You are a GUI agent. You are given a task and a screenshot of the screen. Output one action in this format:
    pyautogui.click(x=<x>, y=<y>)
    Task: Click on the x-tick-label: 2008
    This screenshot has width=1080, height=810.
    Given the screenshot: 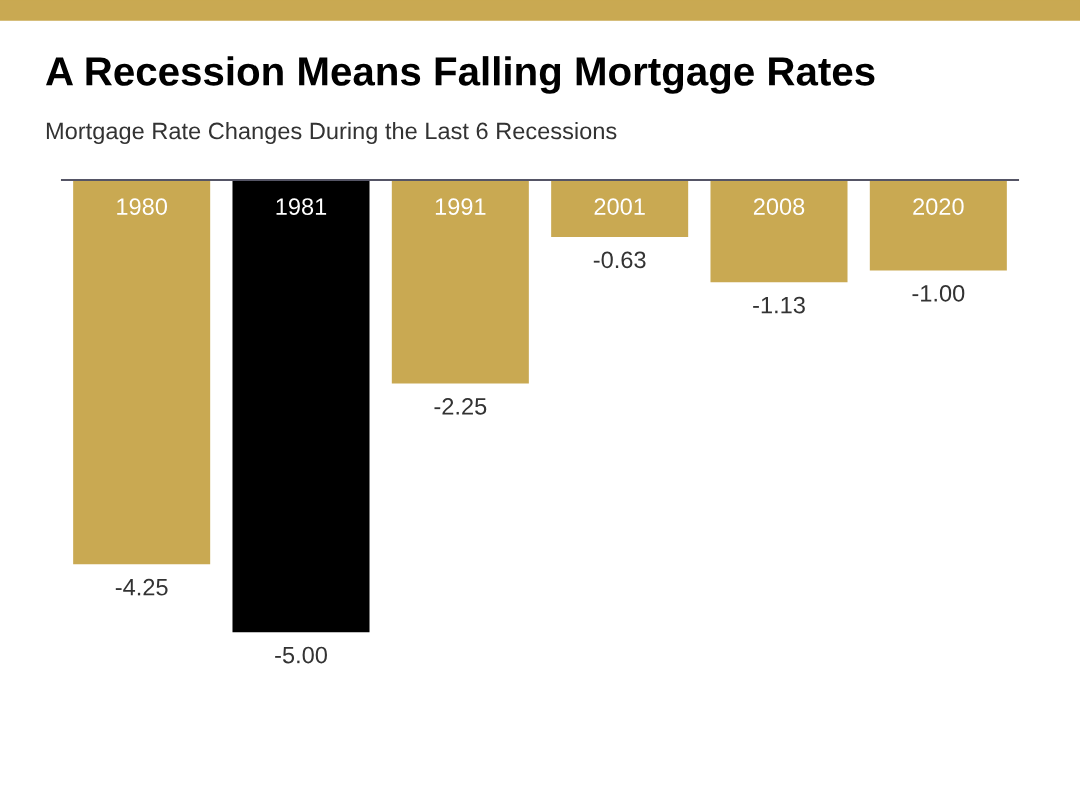 What is the action you would take?
    pyautogui.click(x=779, y=206)
    